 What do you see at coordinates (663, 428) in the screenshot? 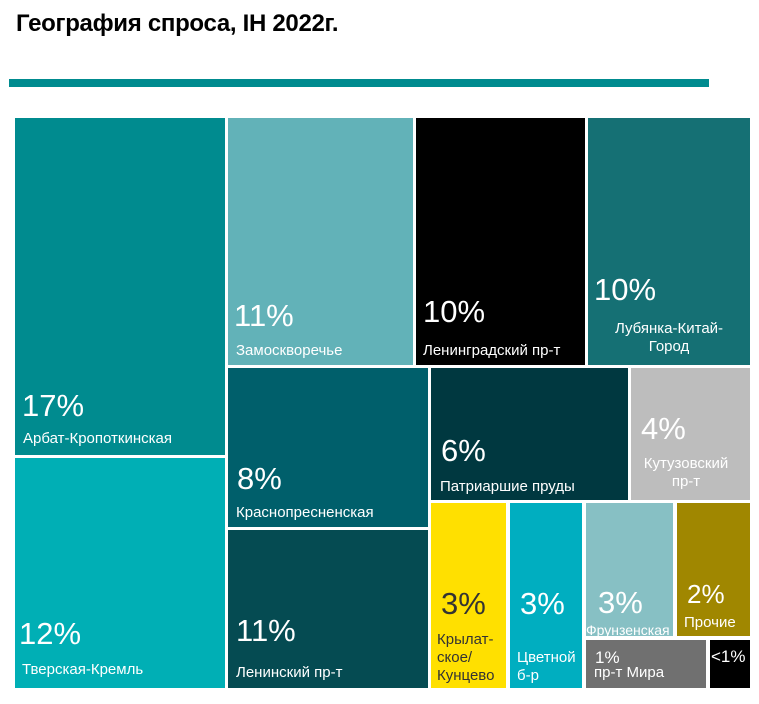
I see `tile-percent: 4%` at bounding box center [663, 428].